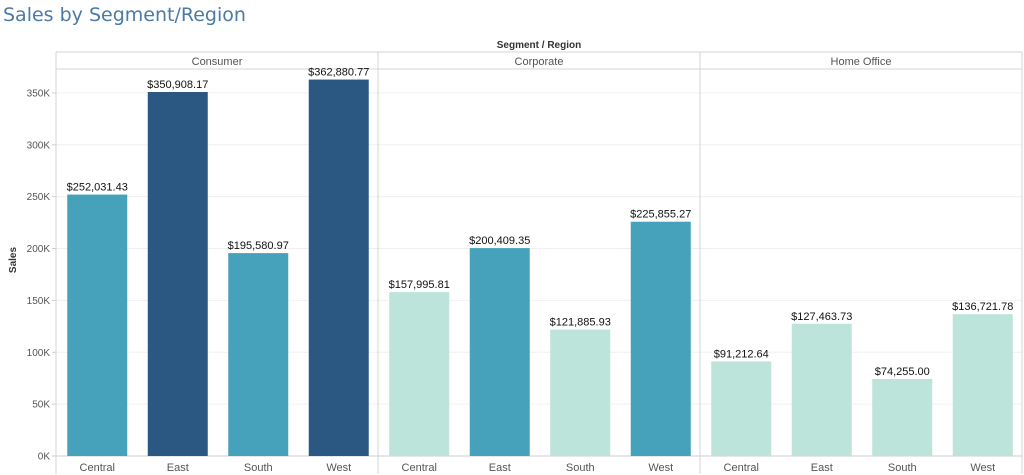  Describe the element at coordinates (39, 145) in the screenshot. I see `y-tick-label: 300K` at that location.